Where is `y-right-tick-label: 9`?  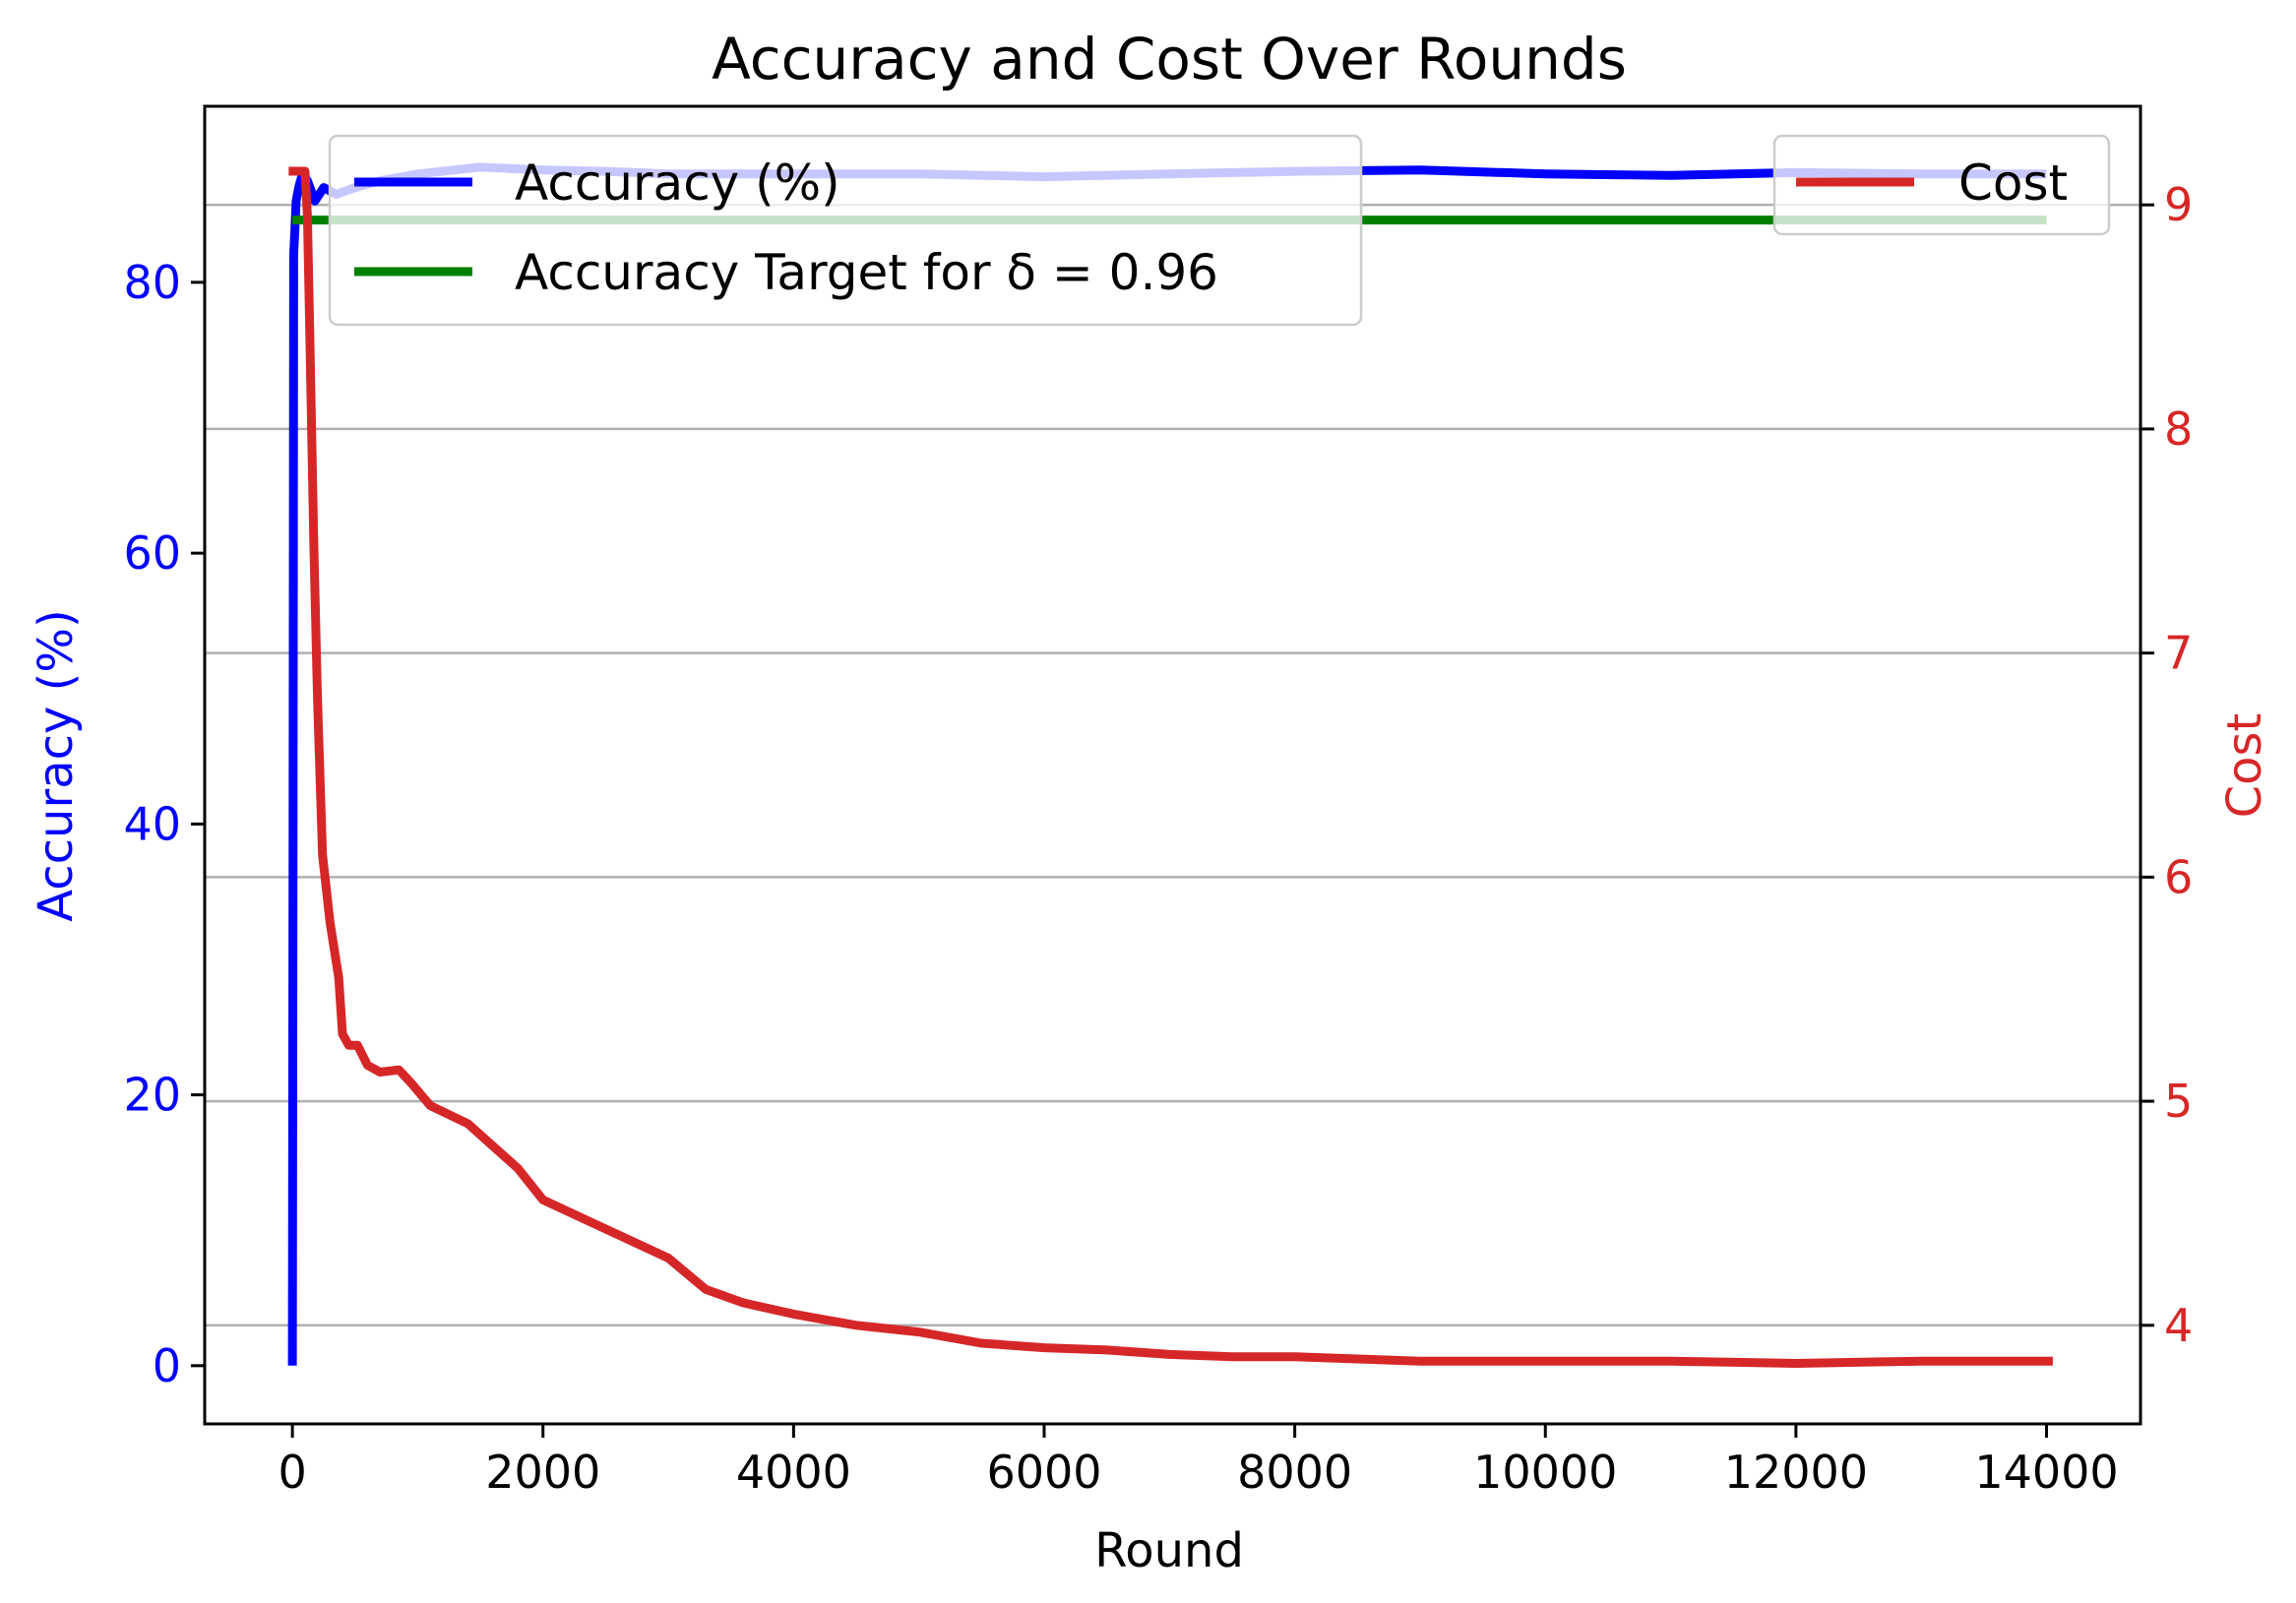
y-right-tick-label: 9 is located at coordinates (2179, 204).